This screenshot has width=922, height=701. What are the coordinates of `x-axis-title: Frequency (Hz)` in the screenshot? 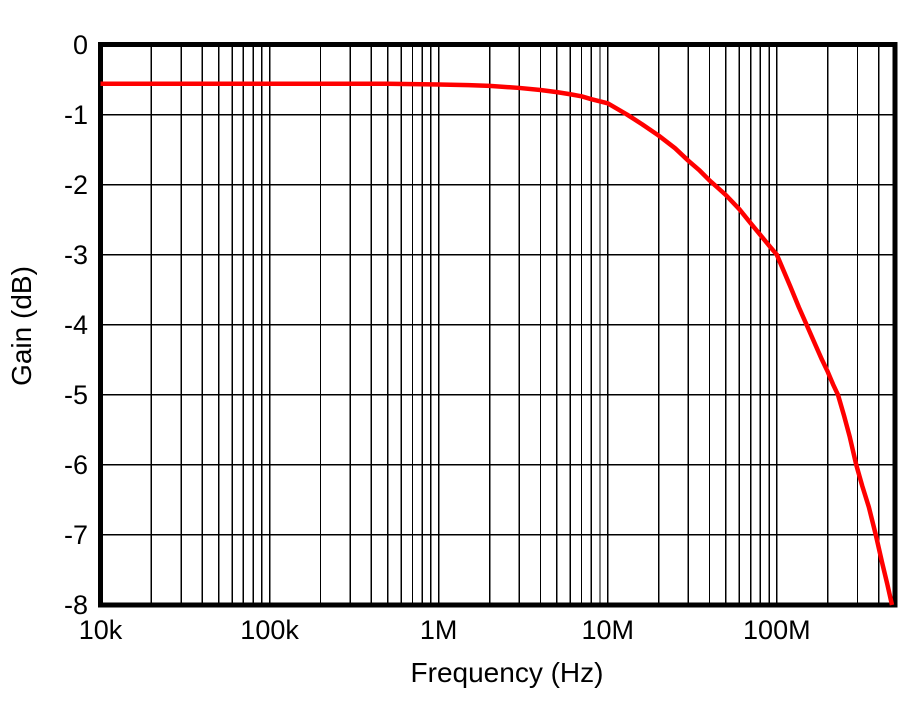 It's located at (507, 672).